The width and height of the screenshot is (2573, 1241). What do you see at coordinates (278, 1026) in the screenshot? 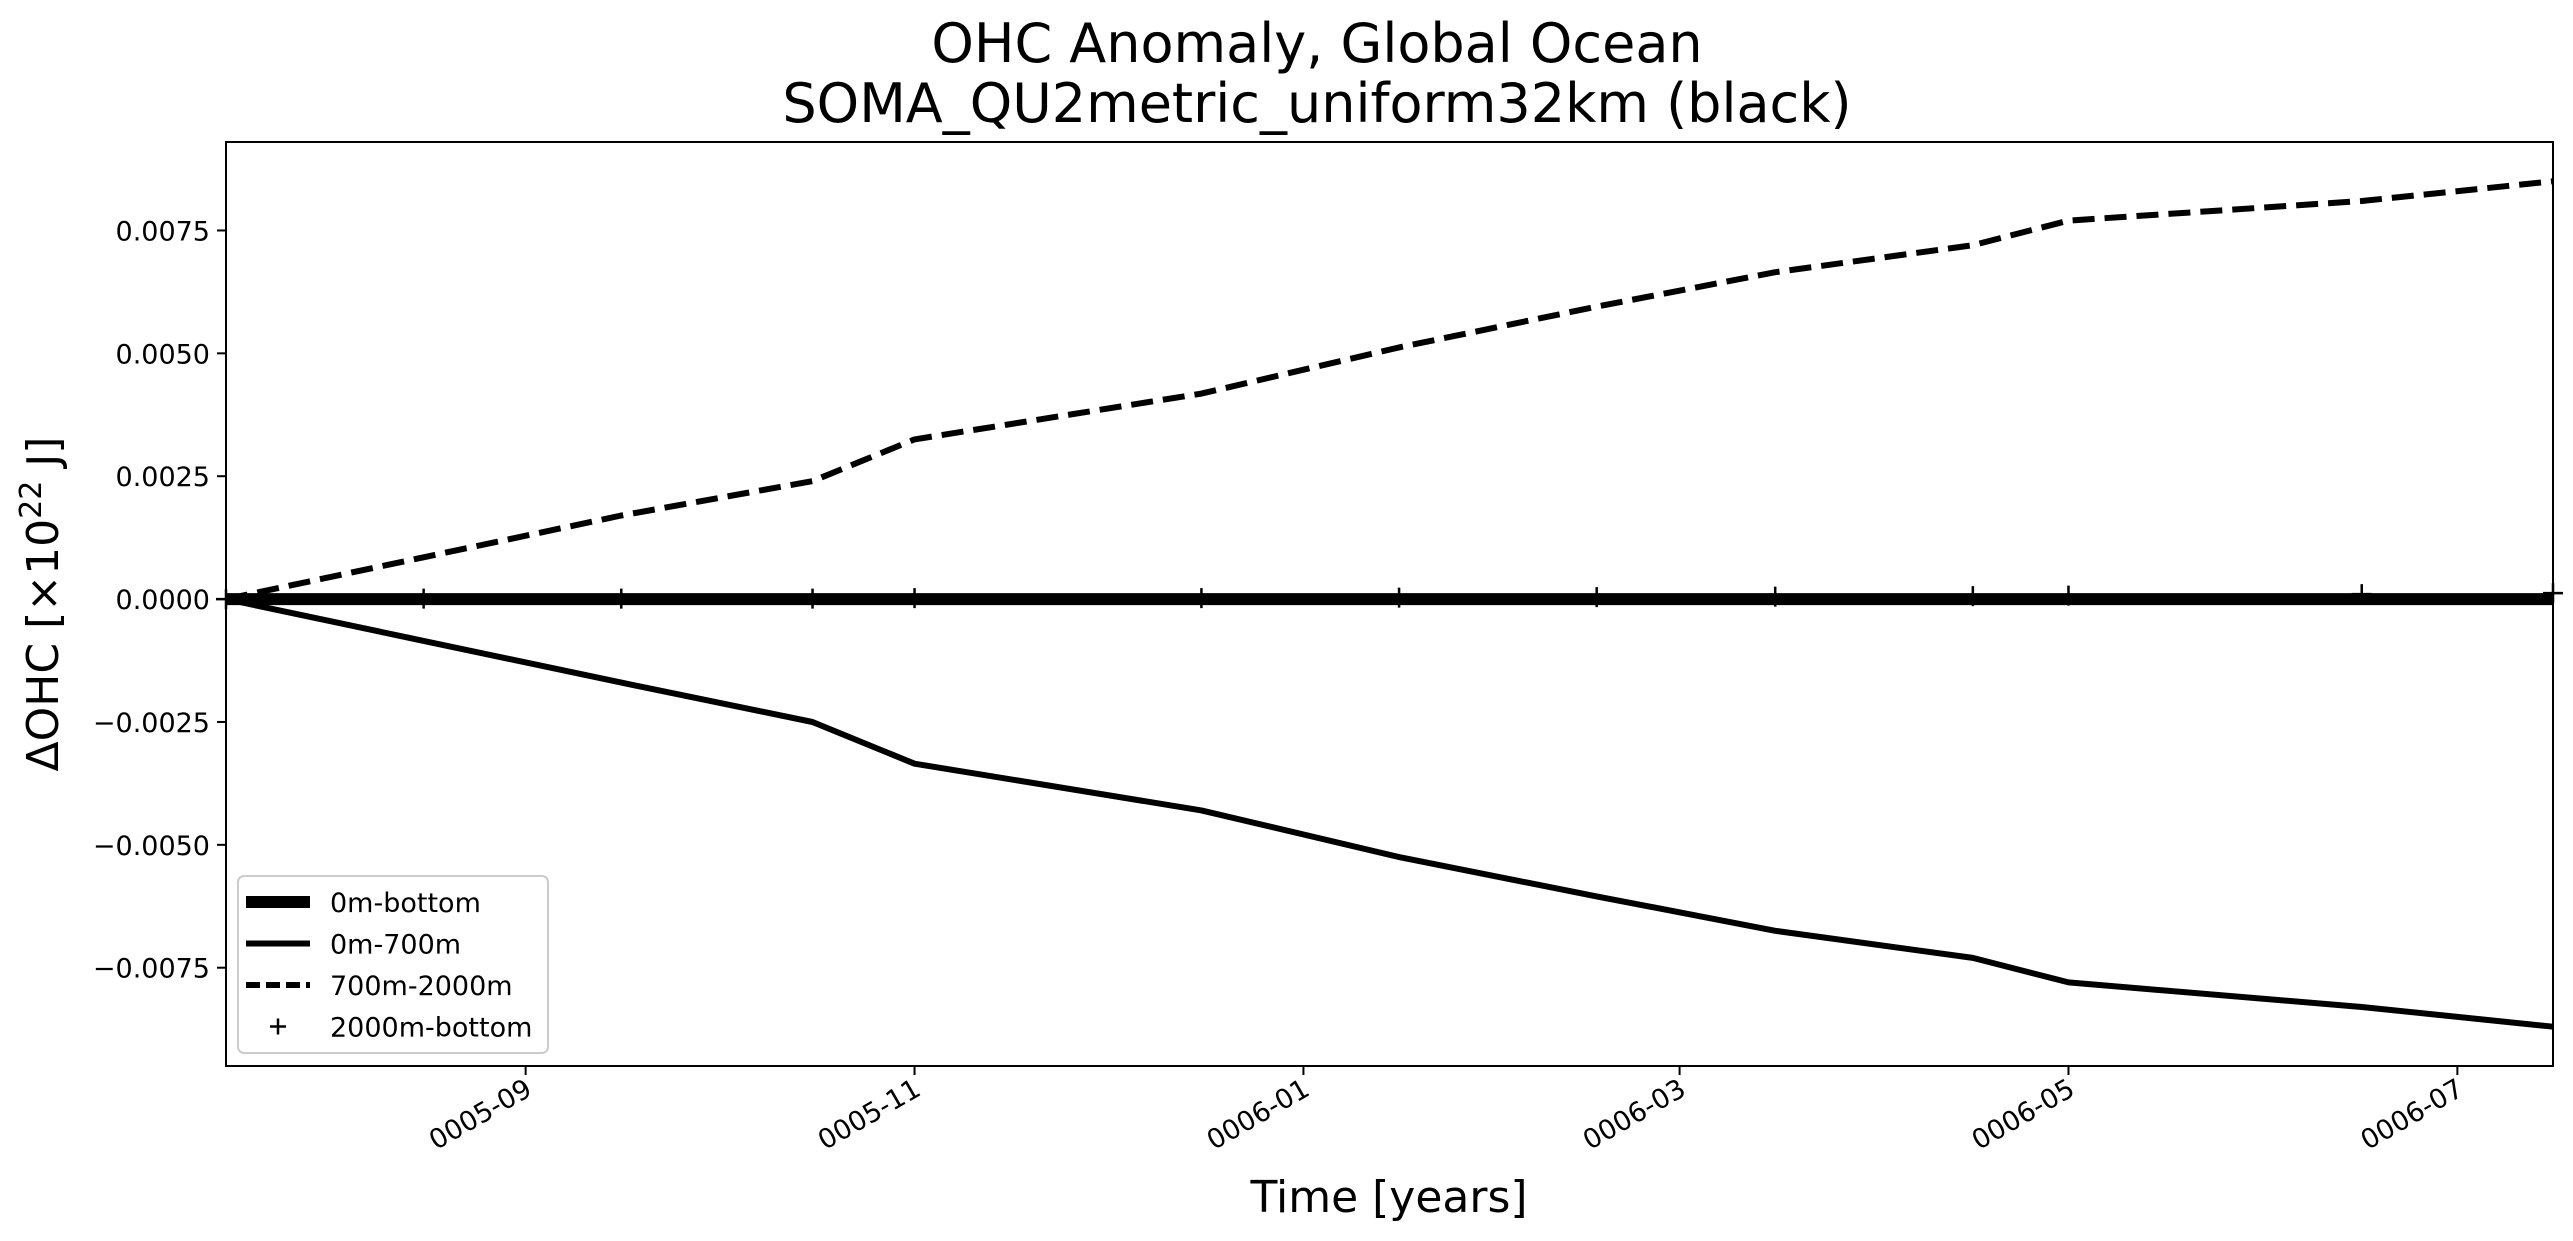
I see `legend-swatch` at bounding box center [278, 1026].